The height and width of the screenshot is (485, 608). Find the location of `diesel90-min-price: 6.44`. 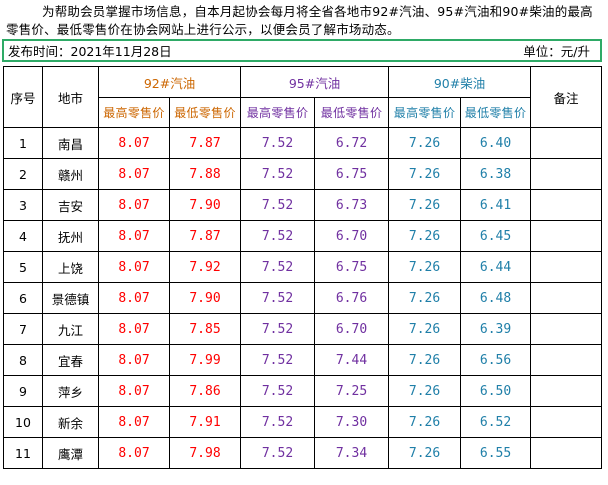

diesel90-min-price: 6.44 is located at coordinates (496, 267).